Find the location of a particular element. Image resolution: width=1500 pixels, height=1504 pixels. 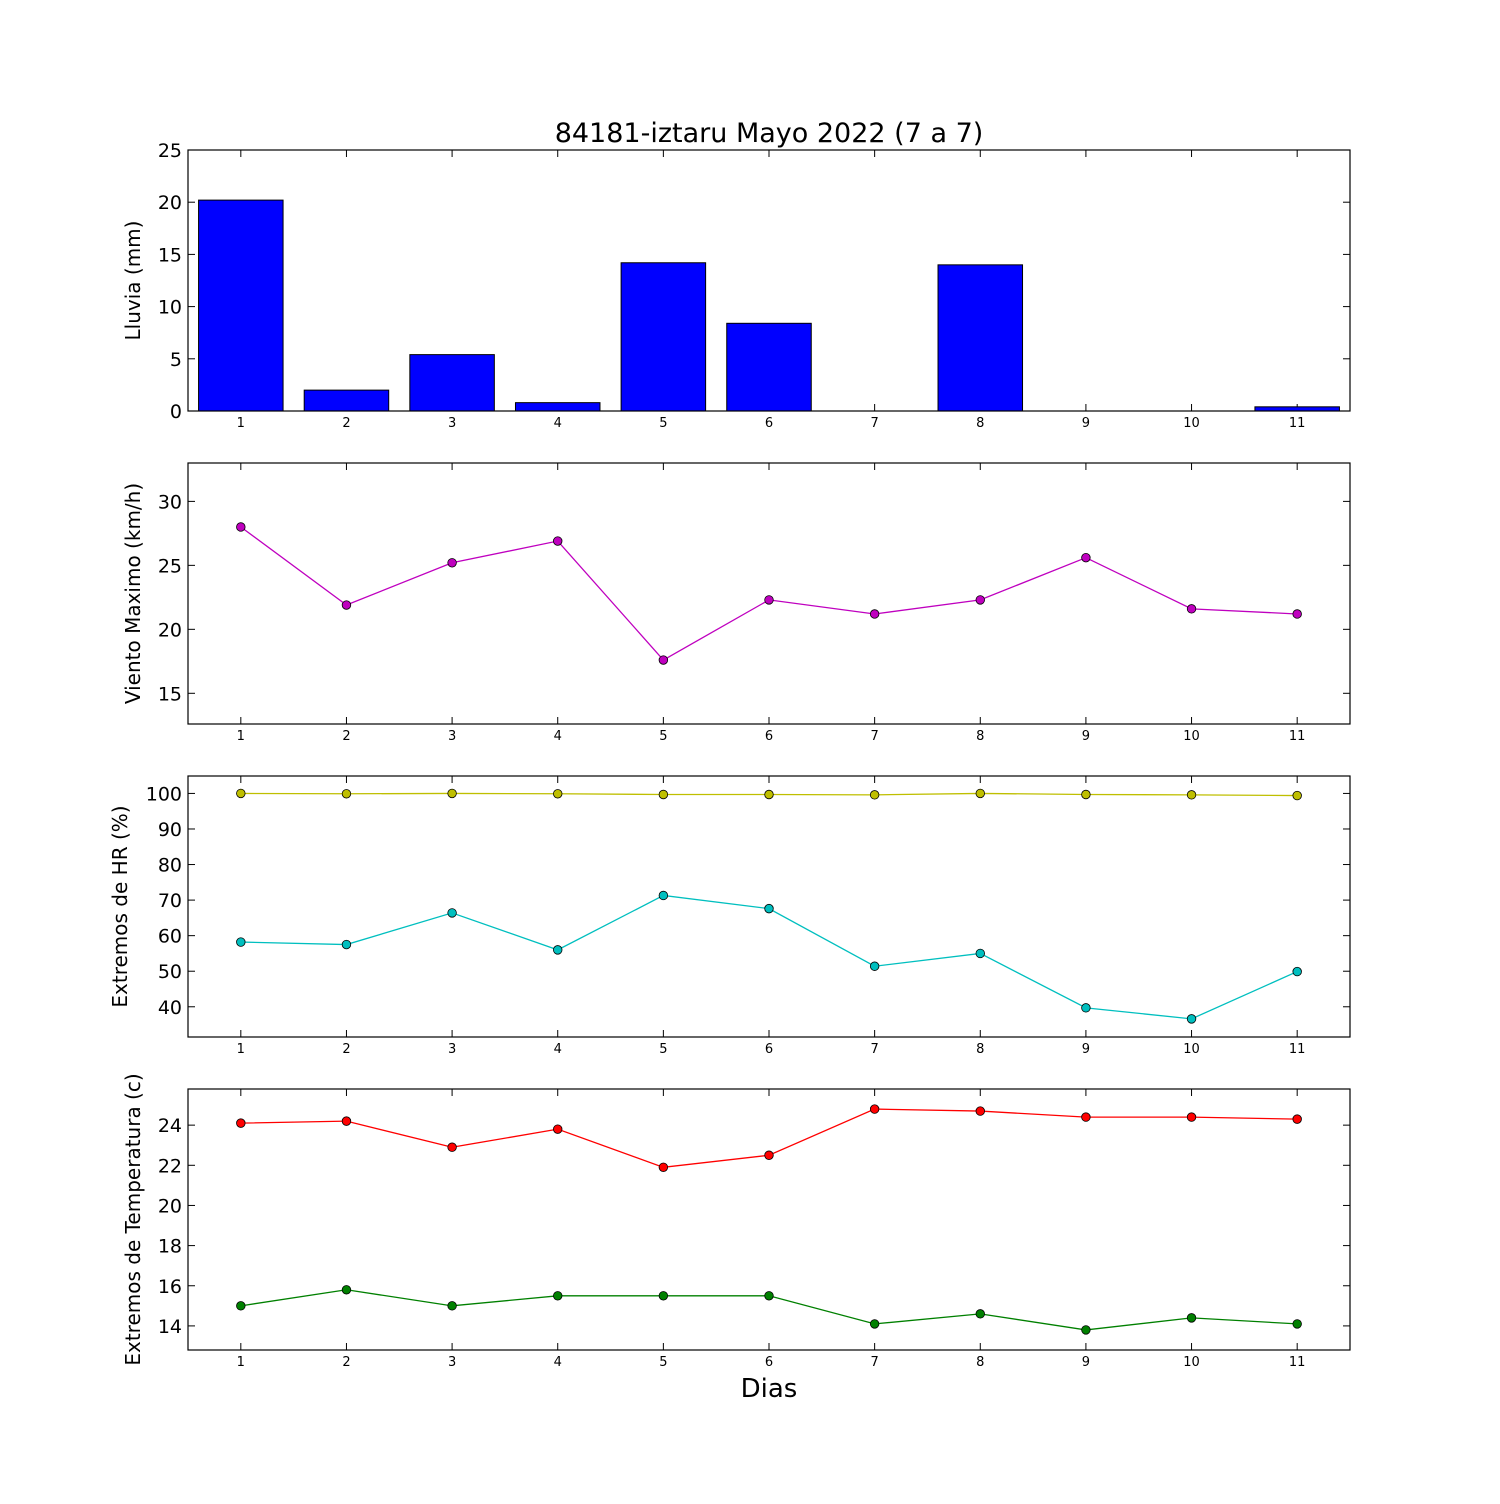

y-tick-label: 30 is located at coordinates (170, 502).